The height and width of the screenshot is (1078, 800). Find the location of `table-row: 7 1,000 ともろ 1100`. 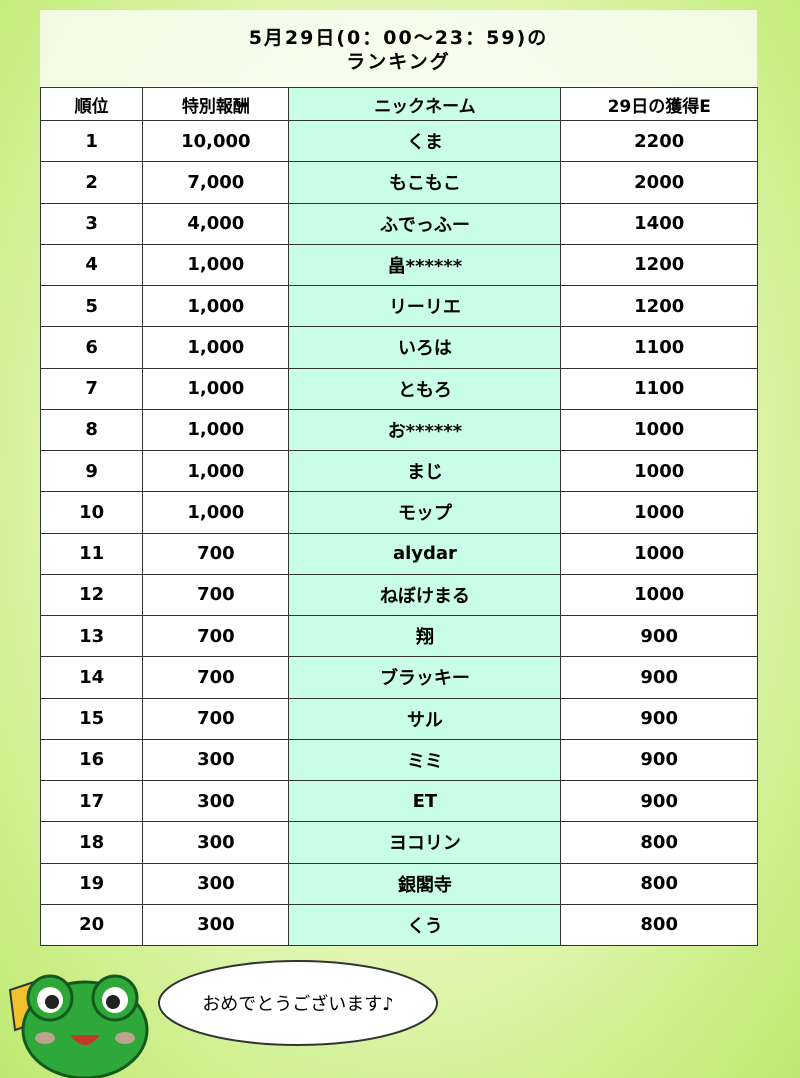

table-row: 7 1,000 ともろ 1100 is located at coordinates (398, 388).